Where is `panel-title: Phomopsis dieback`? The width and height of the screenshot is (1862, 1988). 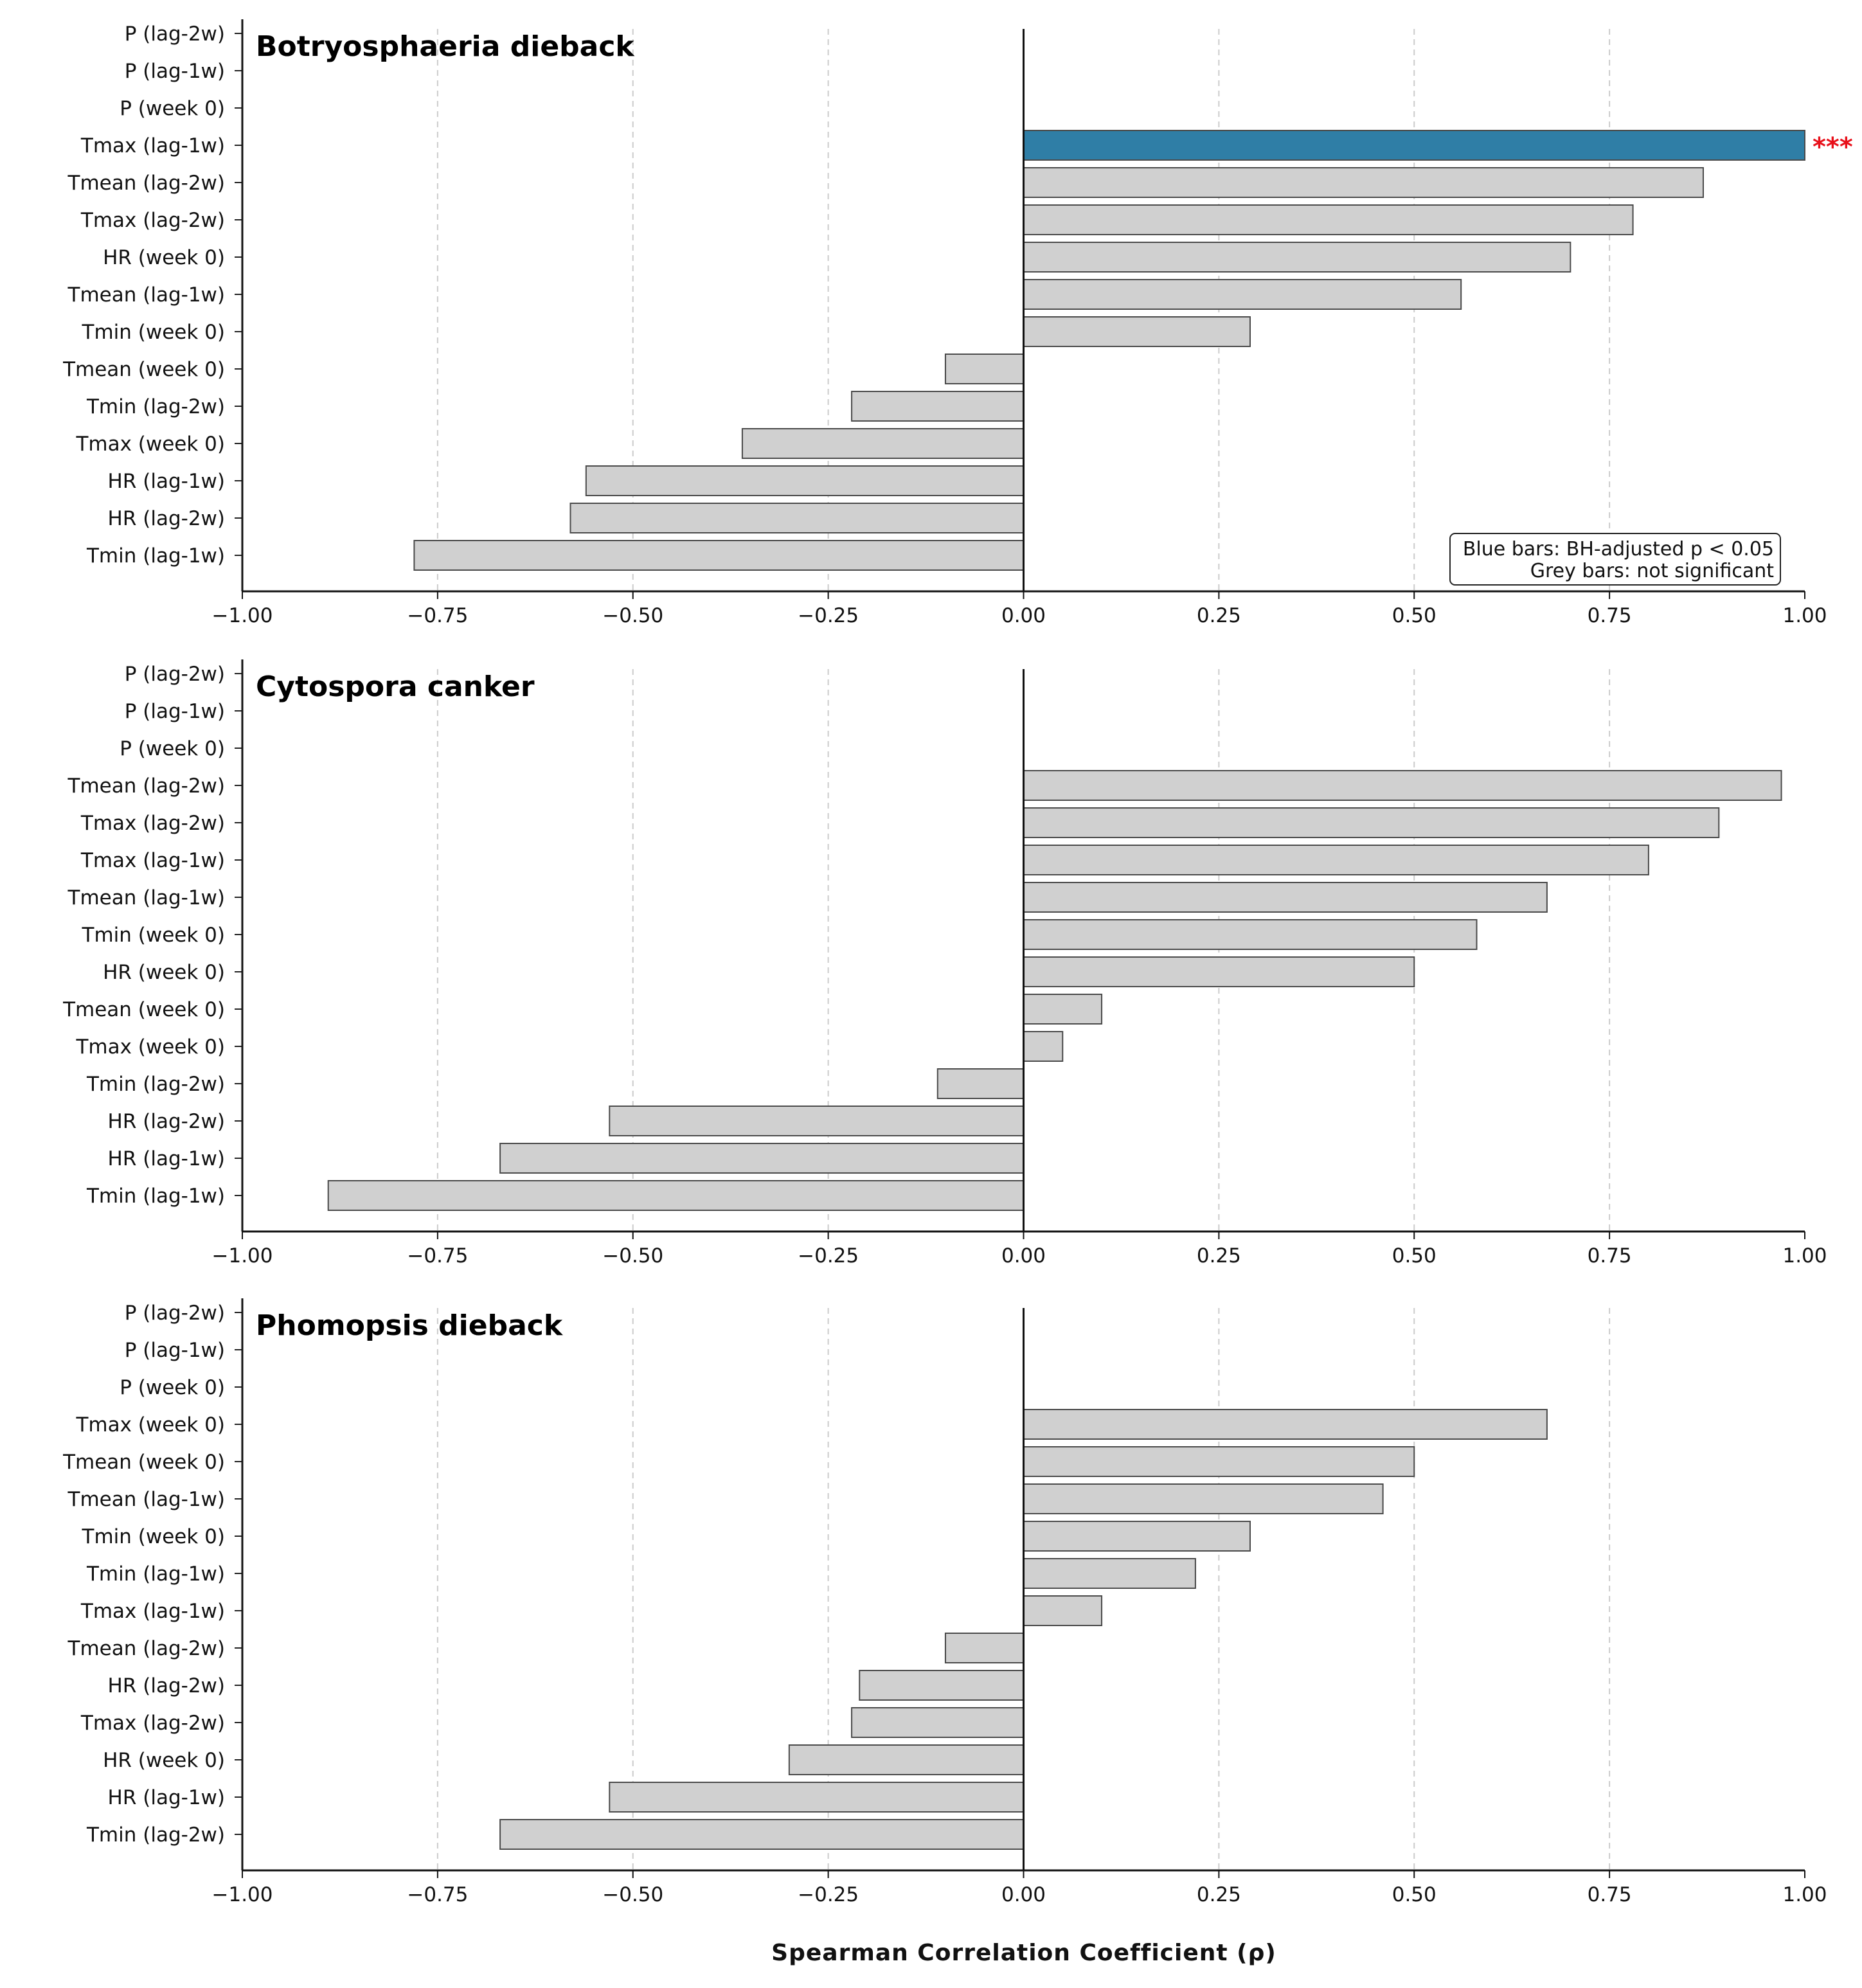 panel-title: Phomopsis dieback is located at coordinates (410, 1325).